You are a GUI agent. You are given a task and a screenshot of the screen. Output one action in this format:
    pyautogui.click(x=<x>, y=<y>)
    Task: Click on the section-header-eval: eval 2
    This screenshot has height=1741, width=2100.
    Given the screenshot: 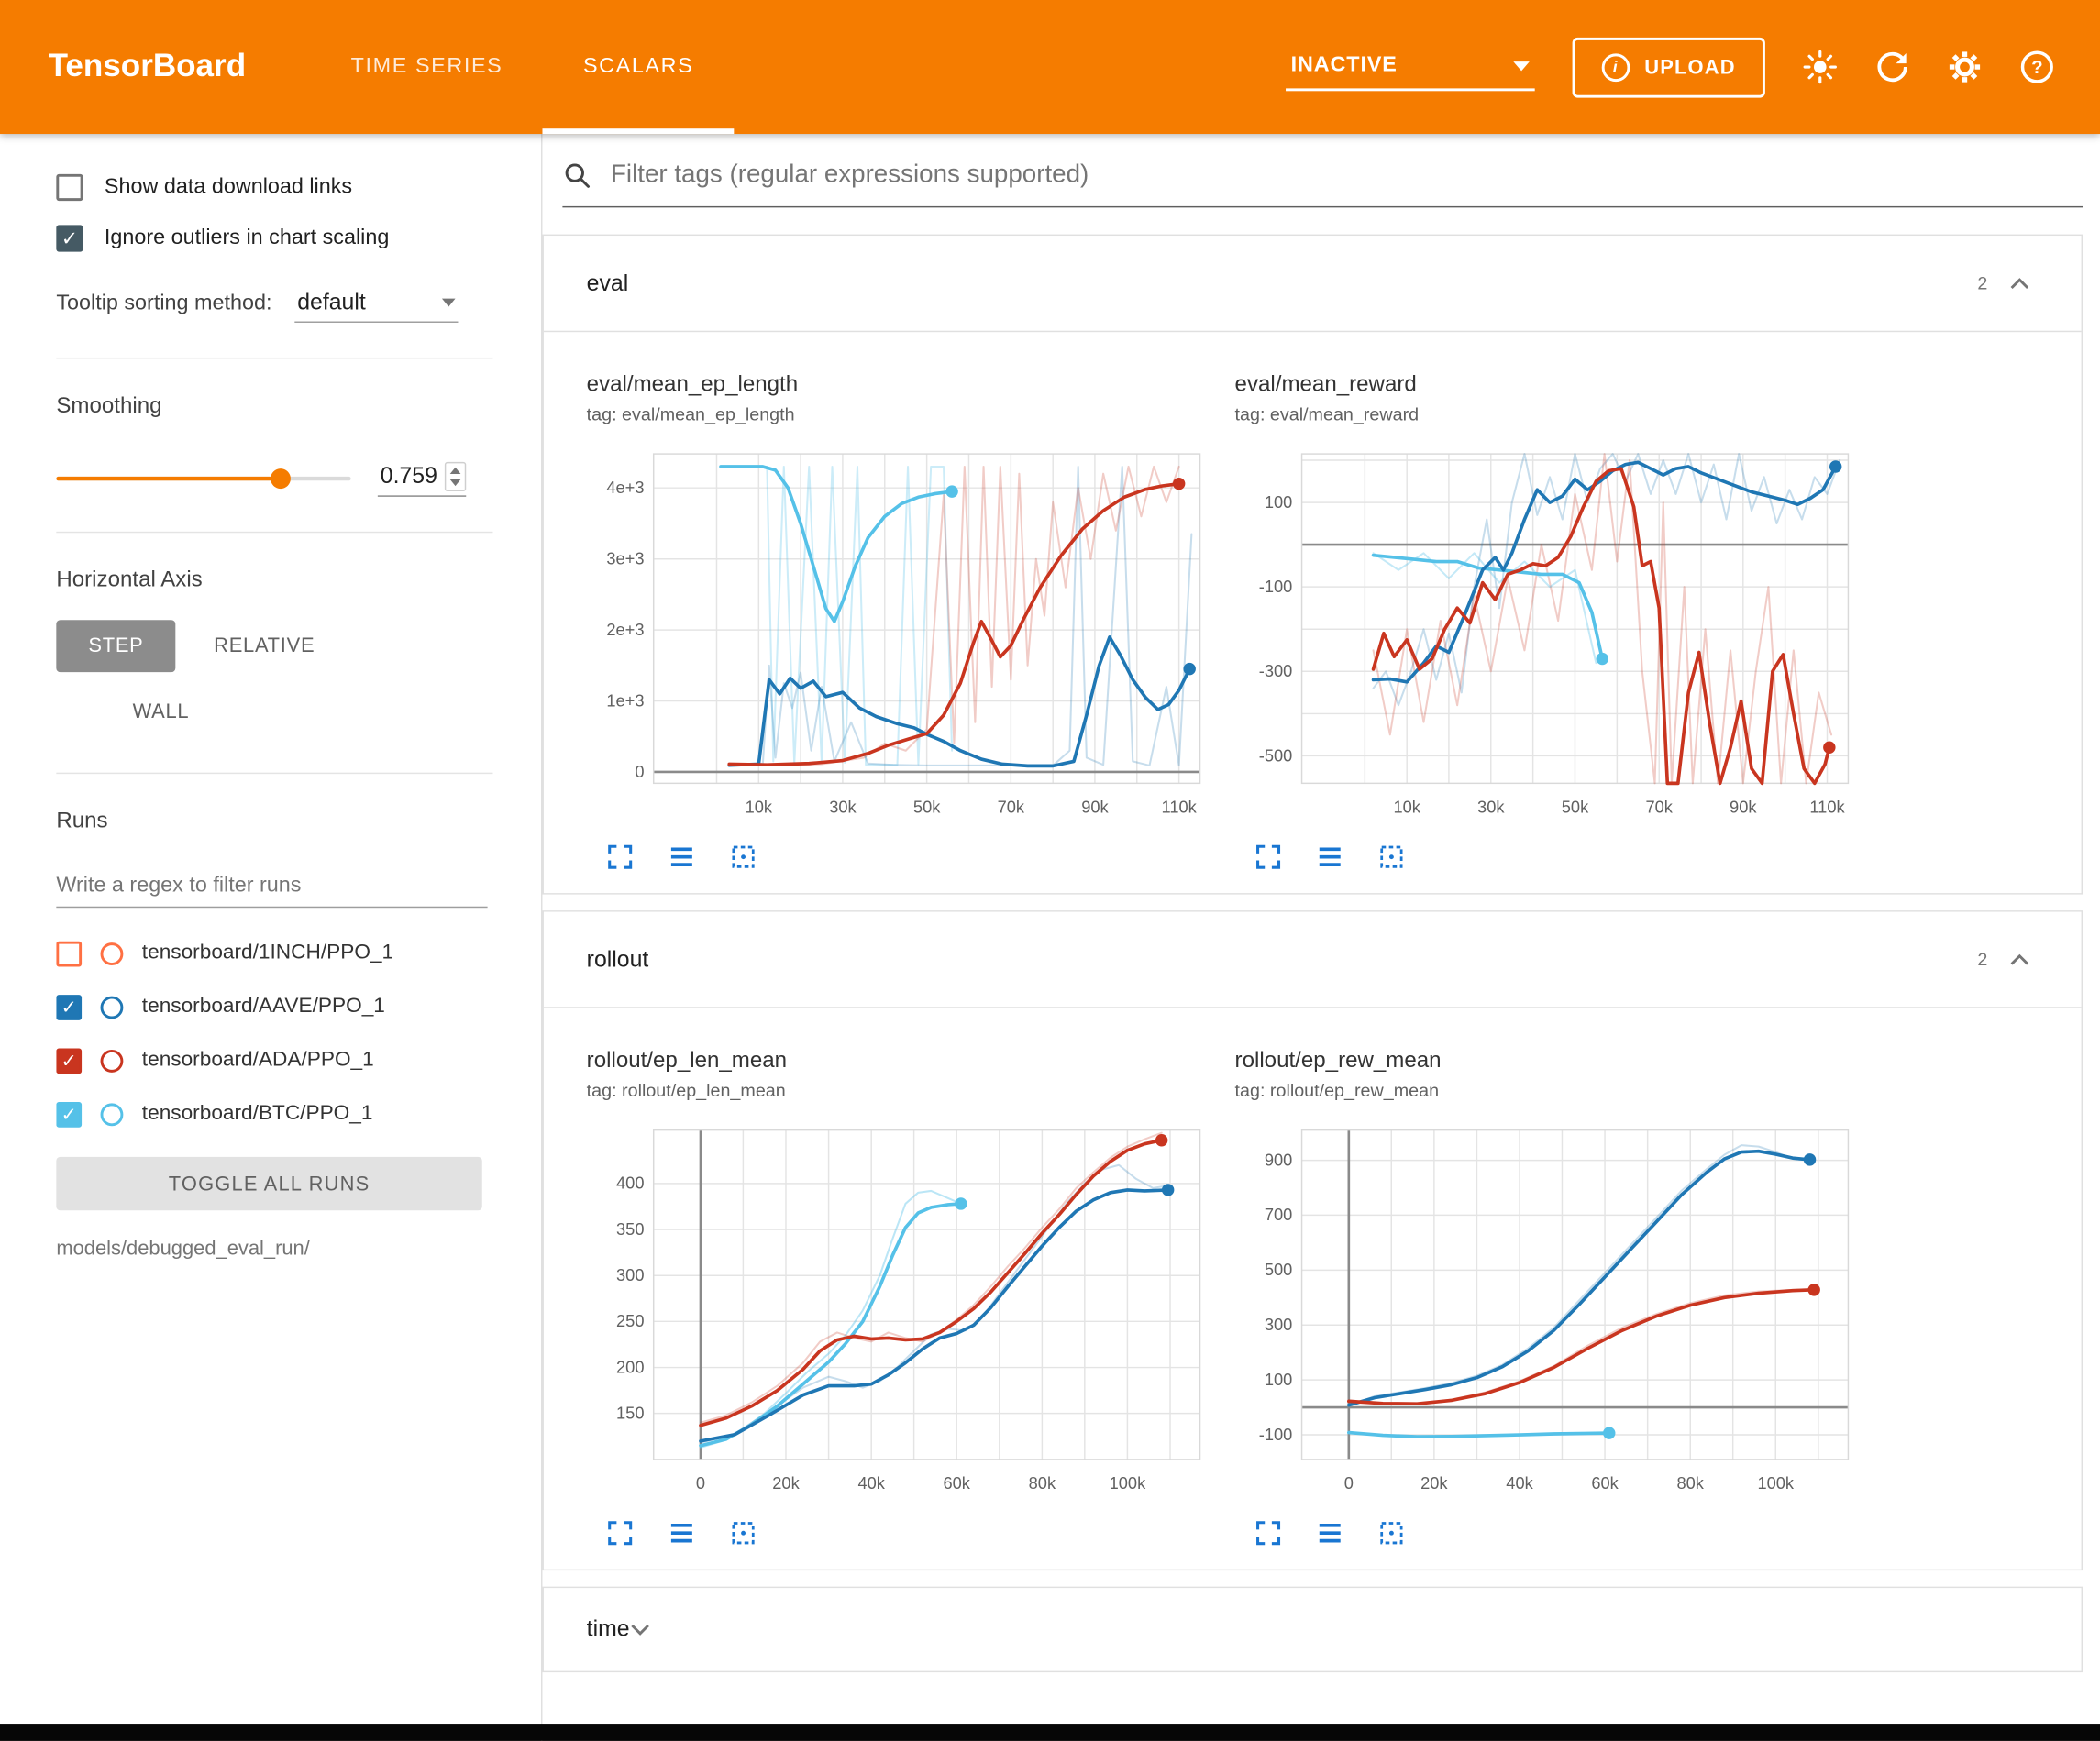 What is the action you would take?
    pyautogui.click(x=1312, y=284)
    